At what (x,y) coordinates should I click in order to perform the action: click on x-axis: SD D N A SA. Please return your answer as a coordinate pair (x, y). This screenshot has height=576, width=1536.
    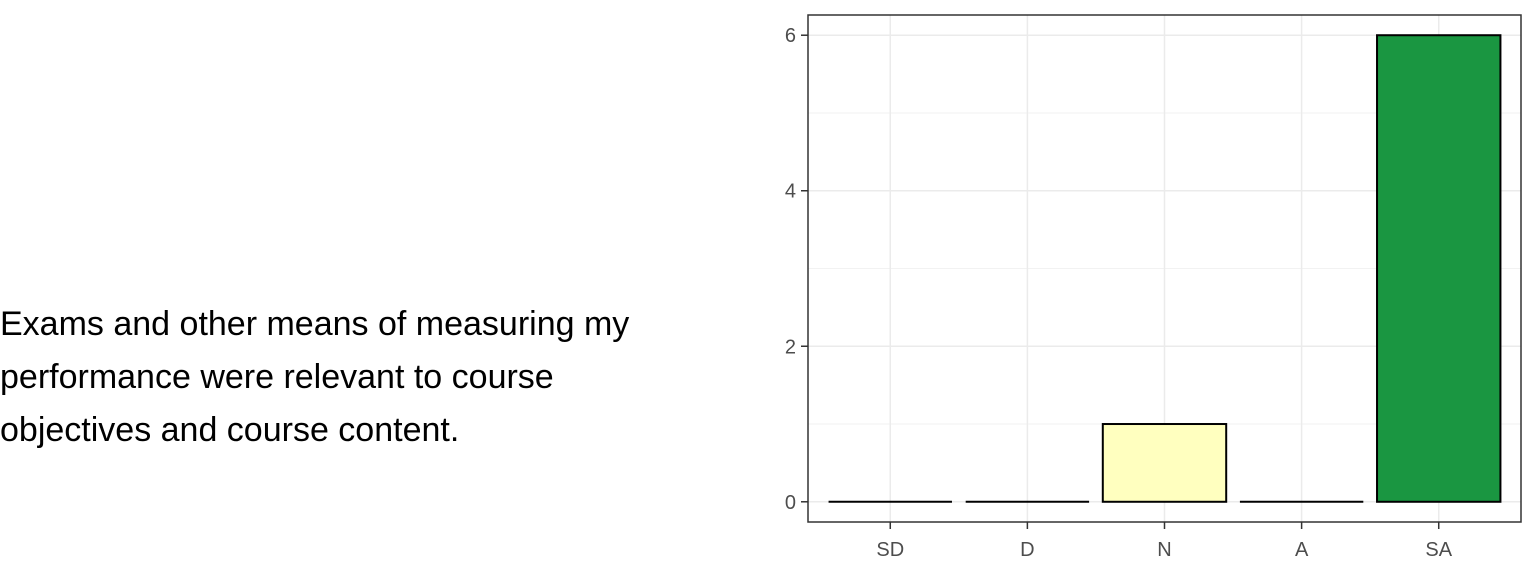
    Looking at the image, I should click on (1164, 541).